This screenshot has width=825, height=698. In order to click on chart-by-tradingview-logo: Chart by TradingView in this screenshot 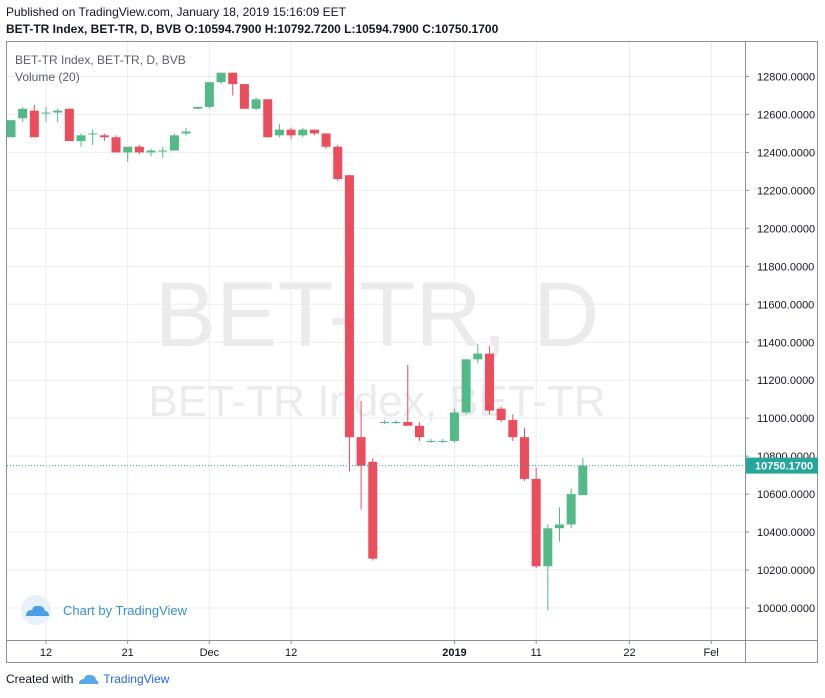, I will do `click(104, 610)`.